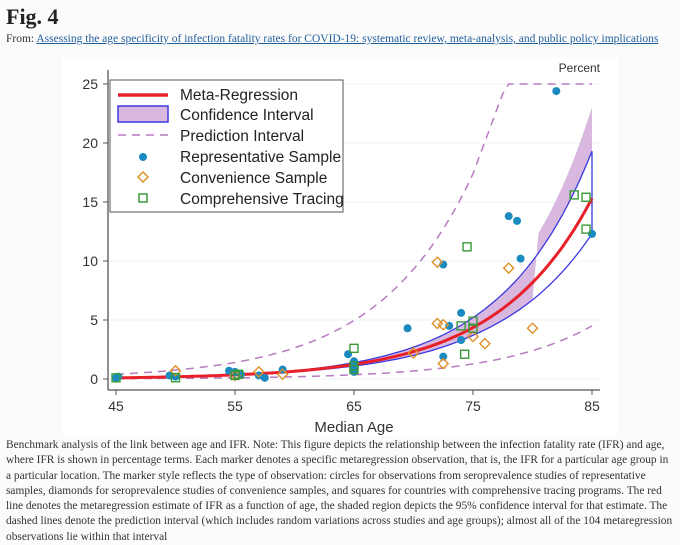  I want to click on x-tick-label: 65, so click(354, 406).